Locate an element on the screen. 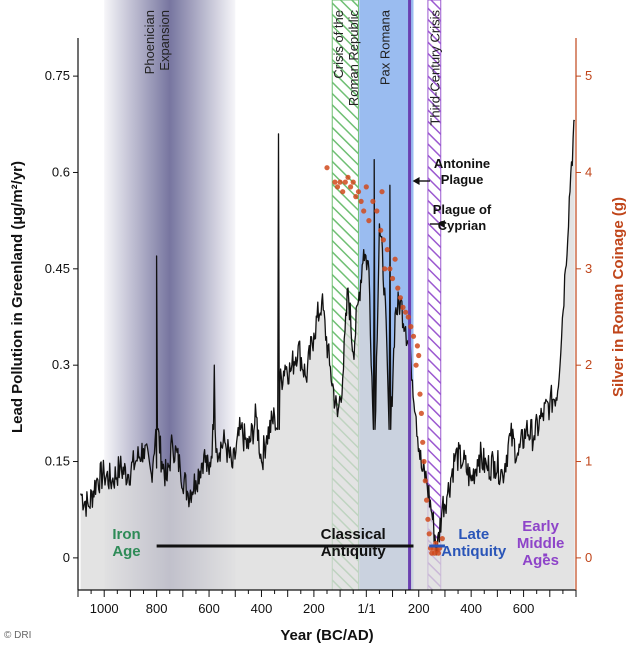  band-label-1-0: Crisis of the is located at coordinates (338, 44).